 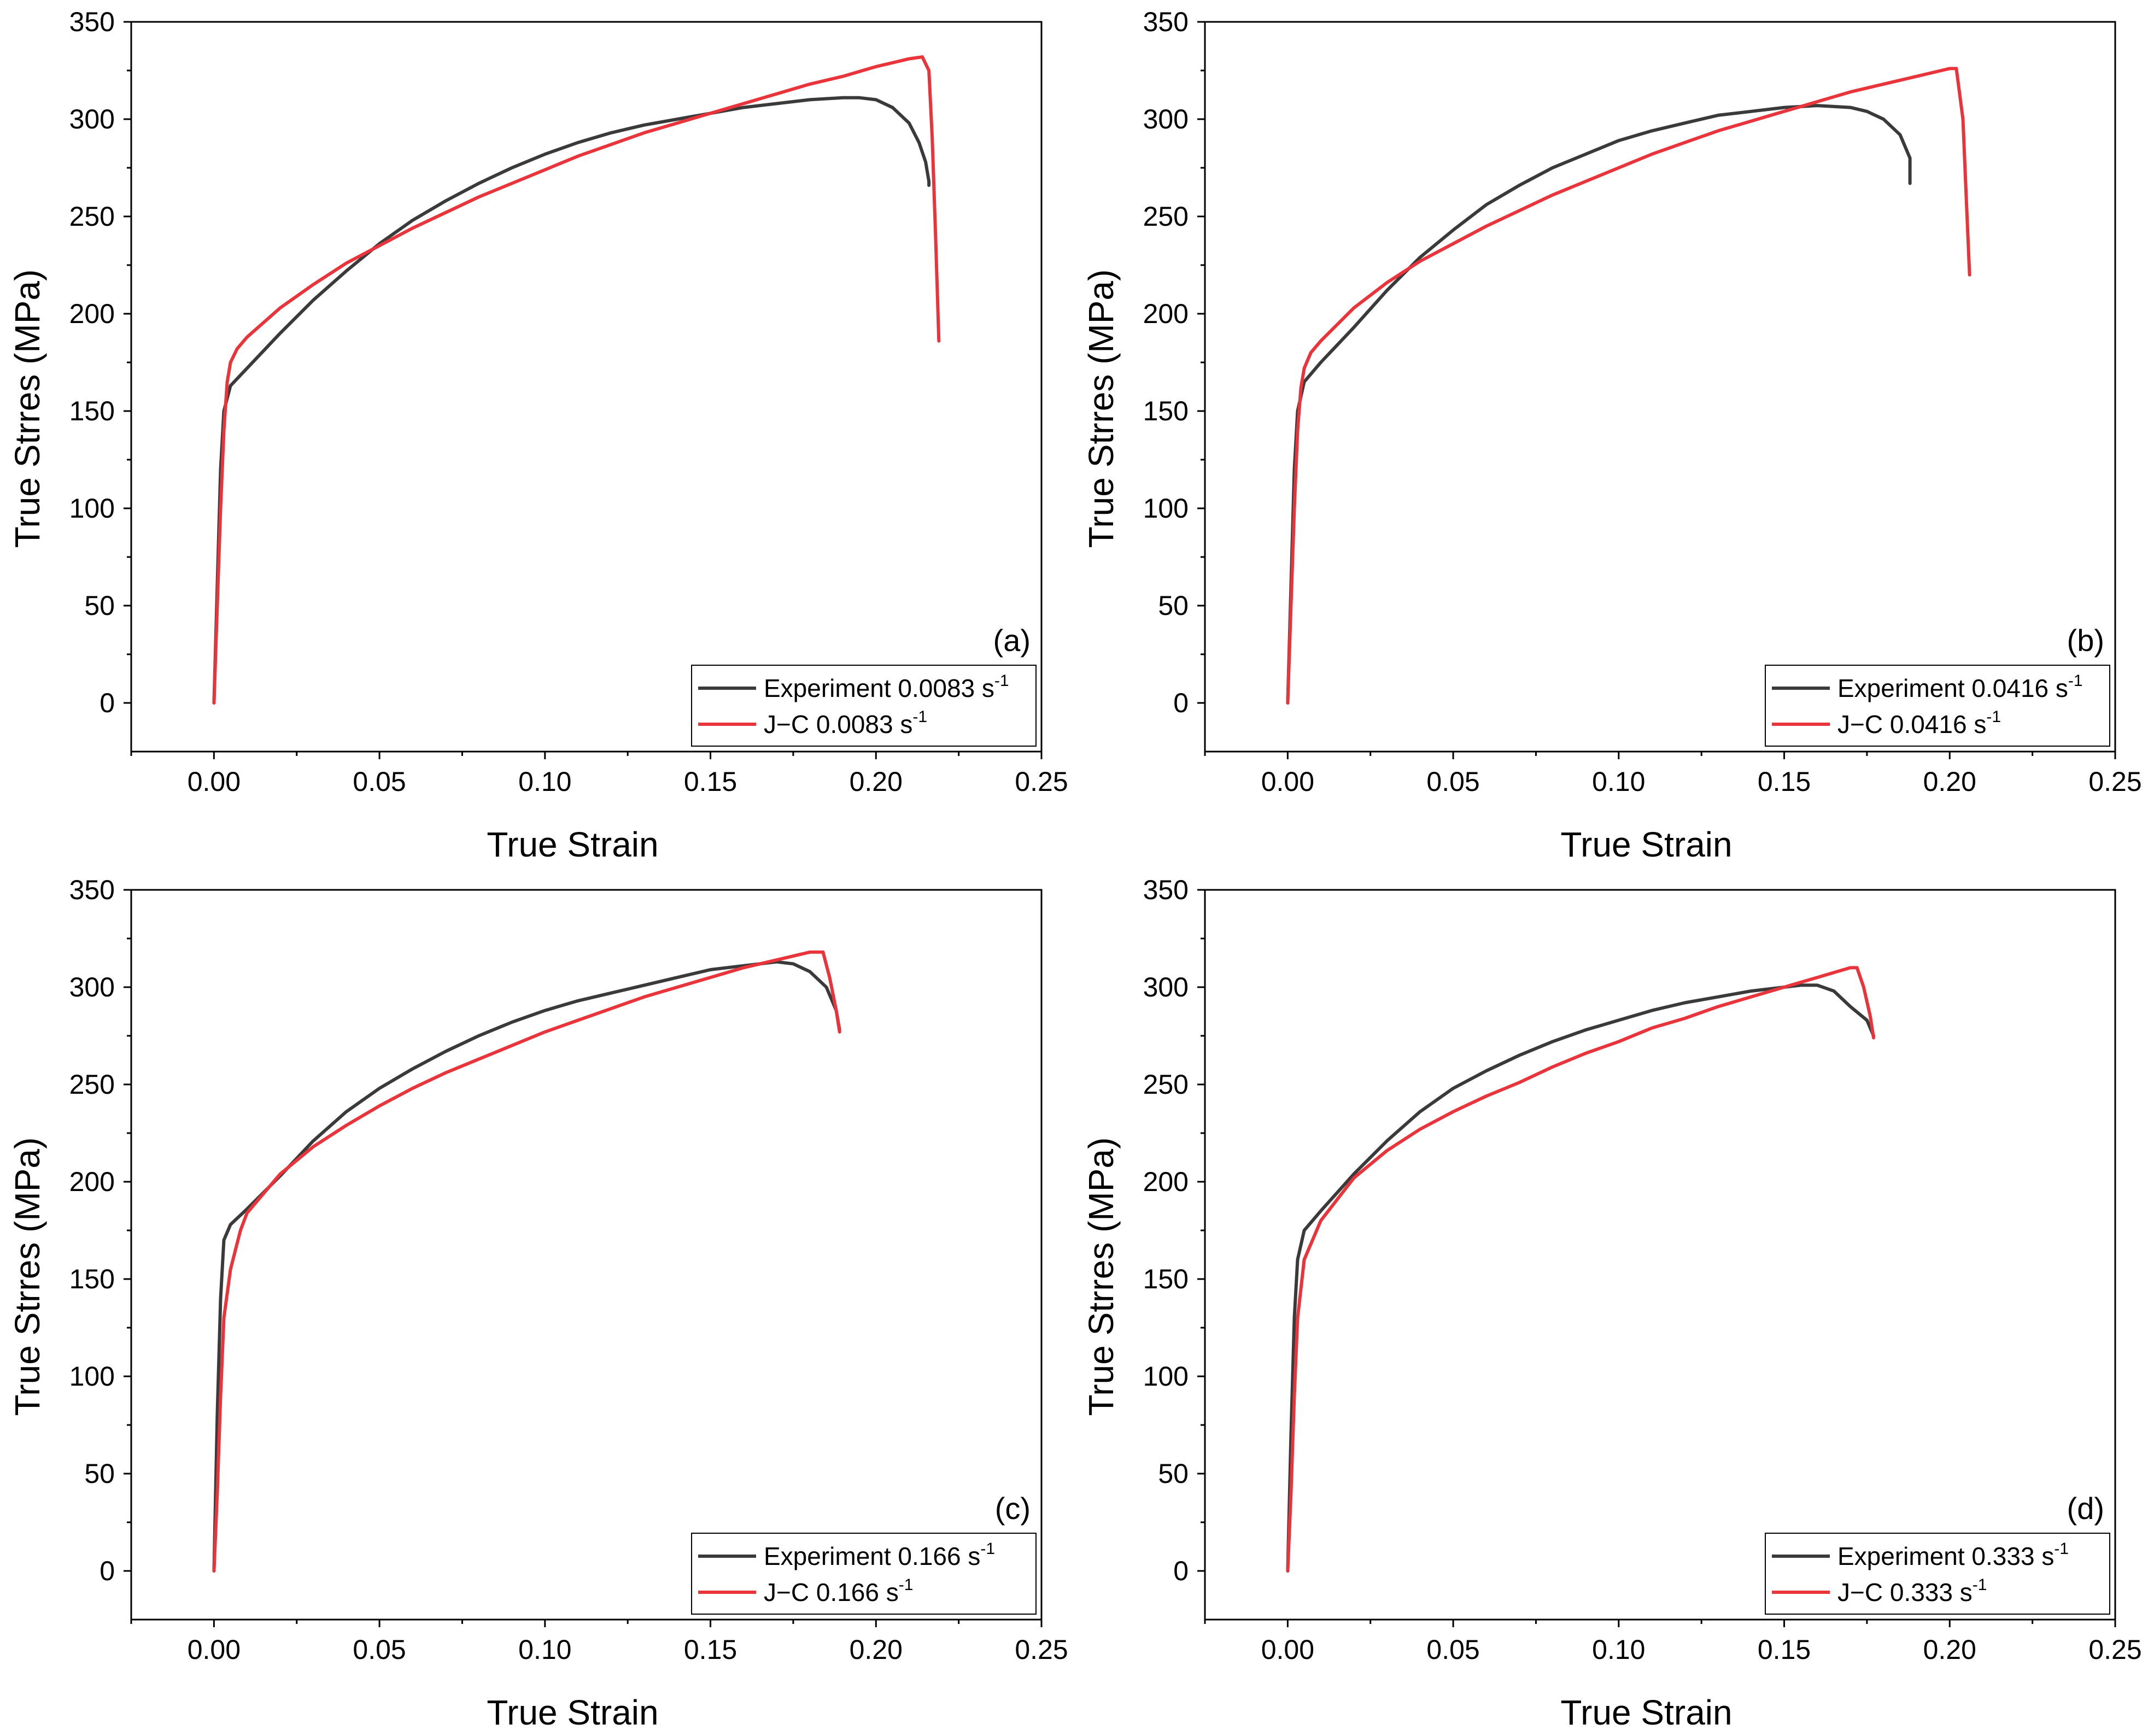 What do you see at coordinates (2086, 1508) in the screenshot?
I see `panel-label: (d)` at bounding box center [2086, 1508].